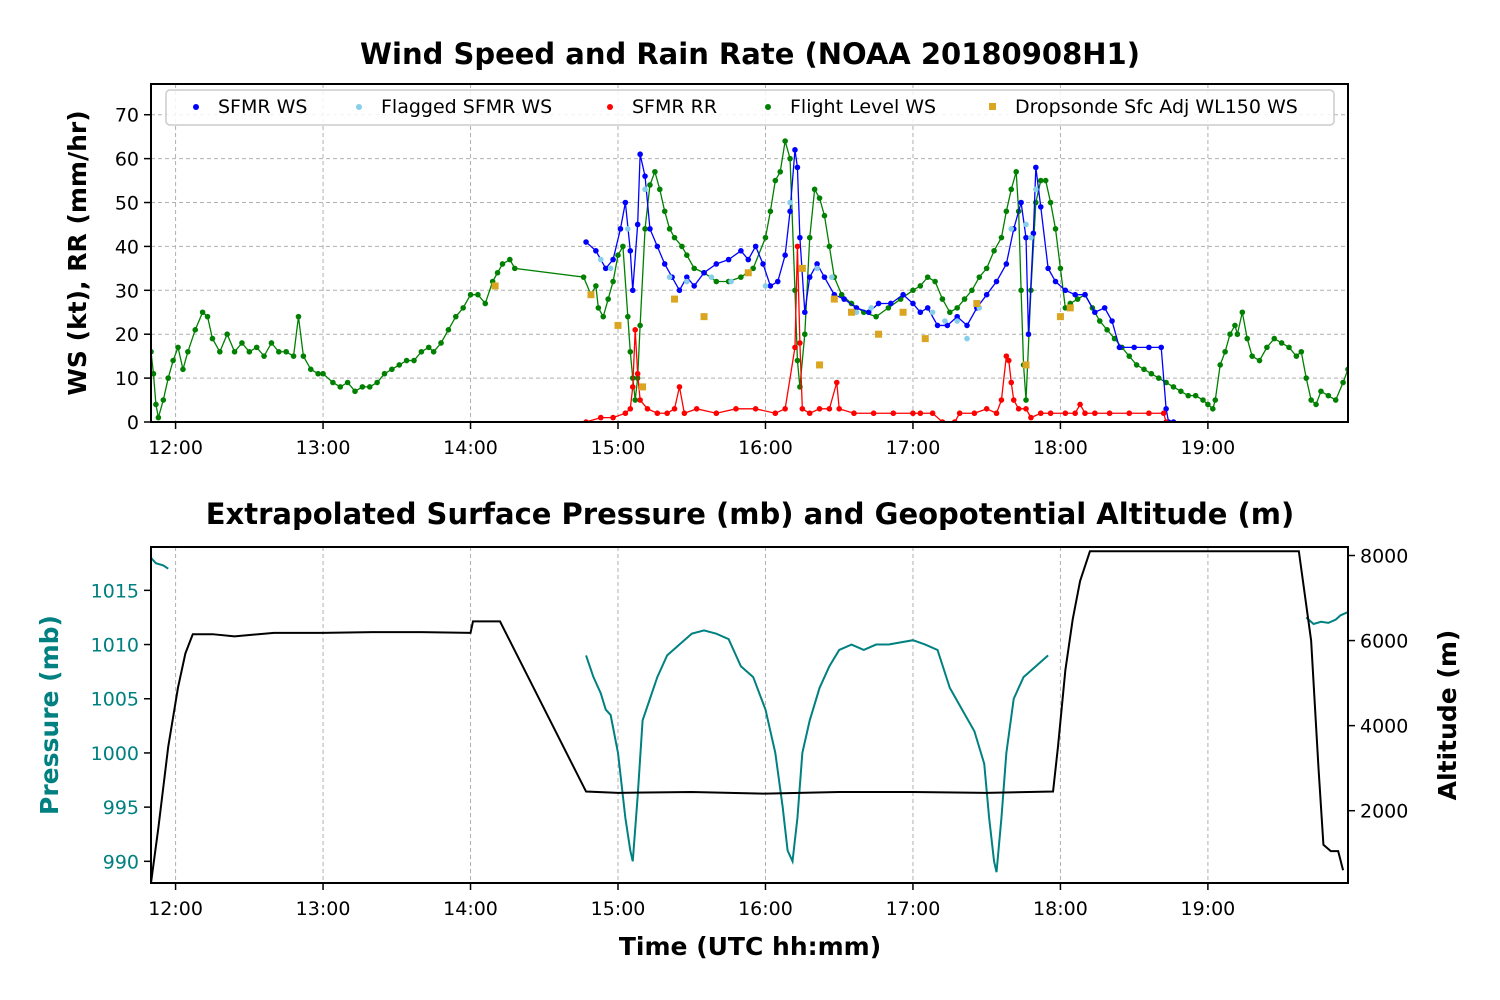 Image resolution: width=1500 pixels, height=1000 pixels. What do you see at coordinates (1384, 727) in the screenshot?
I see `bottom-chart-y2-tick-label: 4000` at bounding box center [1384, 727].